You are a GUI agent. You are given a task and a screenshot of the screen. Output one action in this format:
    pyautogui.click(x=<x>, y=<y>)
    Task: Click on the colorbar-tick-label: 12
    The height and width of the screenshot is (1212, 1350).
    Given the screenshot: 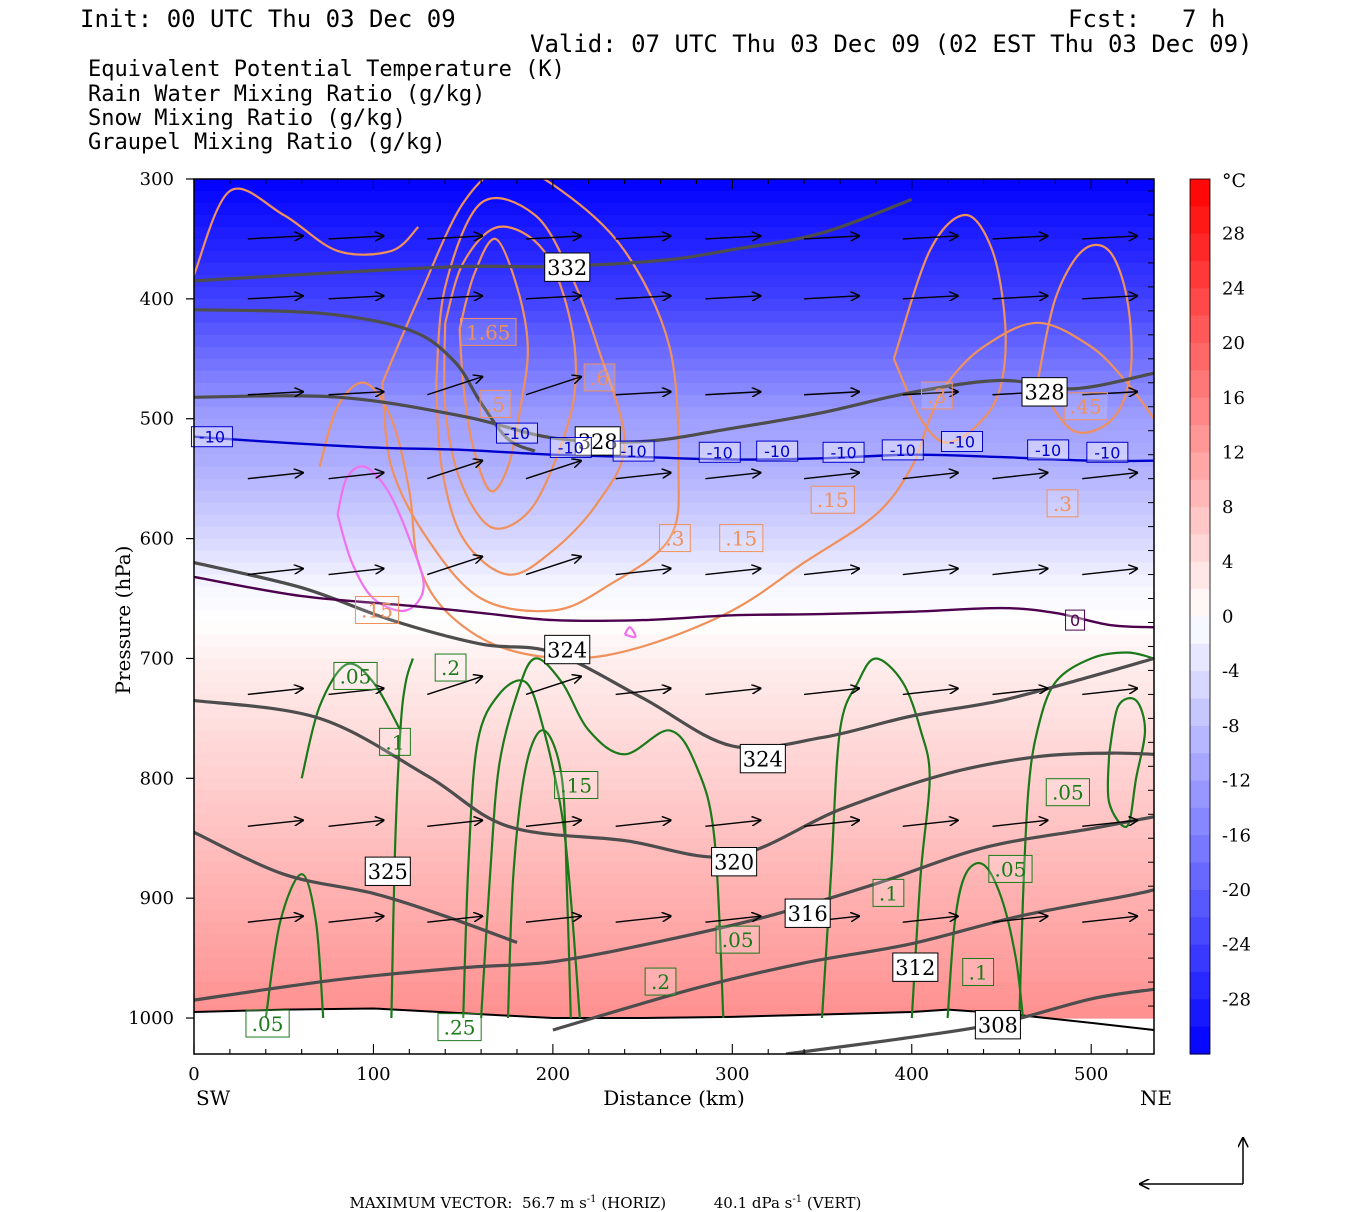 What is the action you would take?
    pyautogui.click(x=1233, y=452)
    